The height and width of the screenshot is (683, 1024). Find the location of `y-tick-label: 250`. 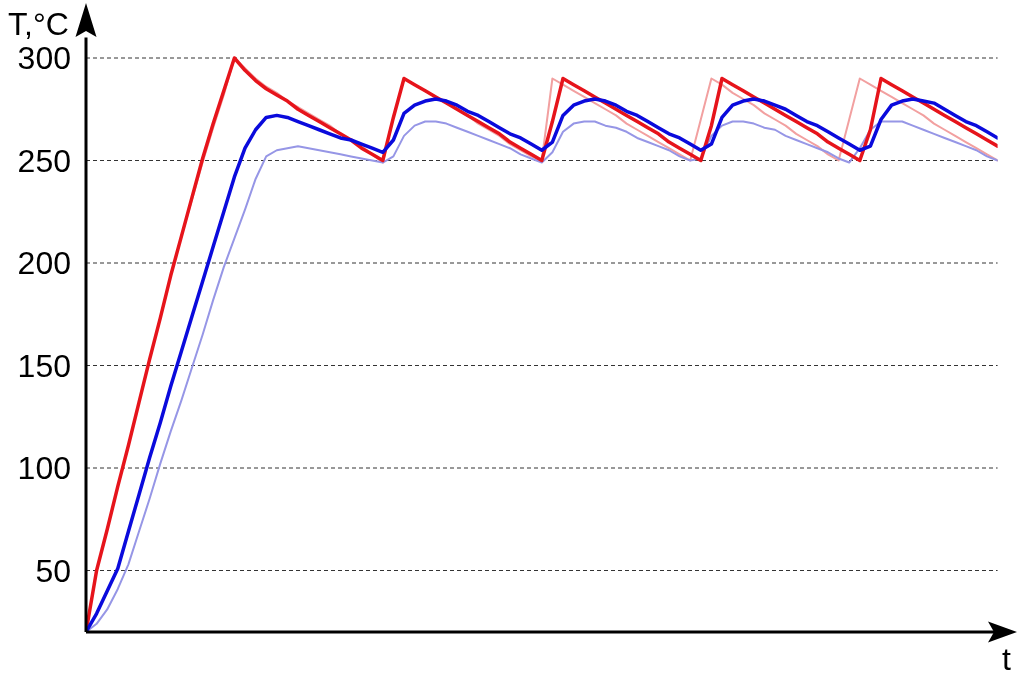

y-tick-label: 250 is located at coordinates (44, 160).